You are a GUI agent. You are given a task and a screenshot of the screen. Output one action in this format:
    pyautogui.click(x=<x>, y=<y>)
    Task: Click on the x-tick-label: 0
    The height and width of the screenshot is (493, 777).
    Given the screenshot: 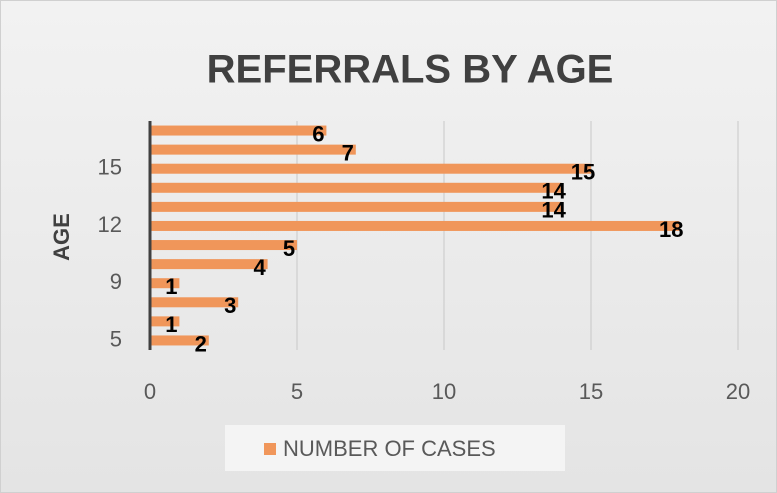 What is the action you would take?
    pyautogui.click(x=150, y=391)
    